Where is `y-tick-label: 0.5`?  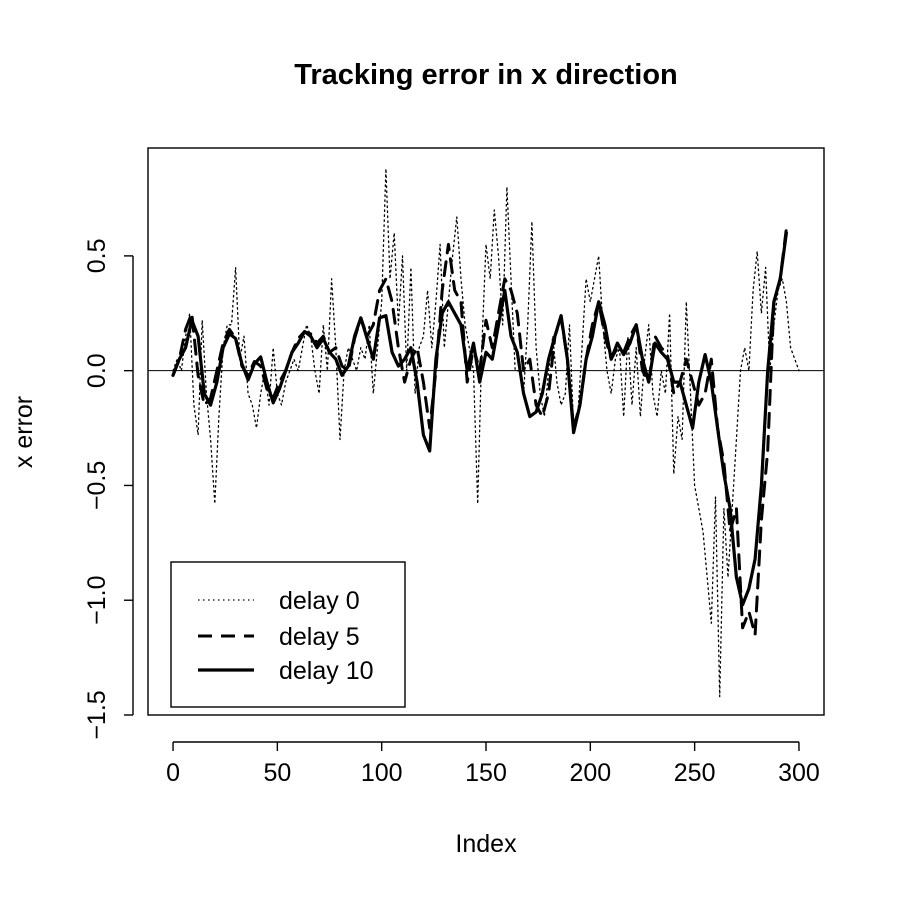
y-tick-label: 0.5 is located at coordinates (97, 256).